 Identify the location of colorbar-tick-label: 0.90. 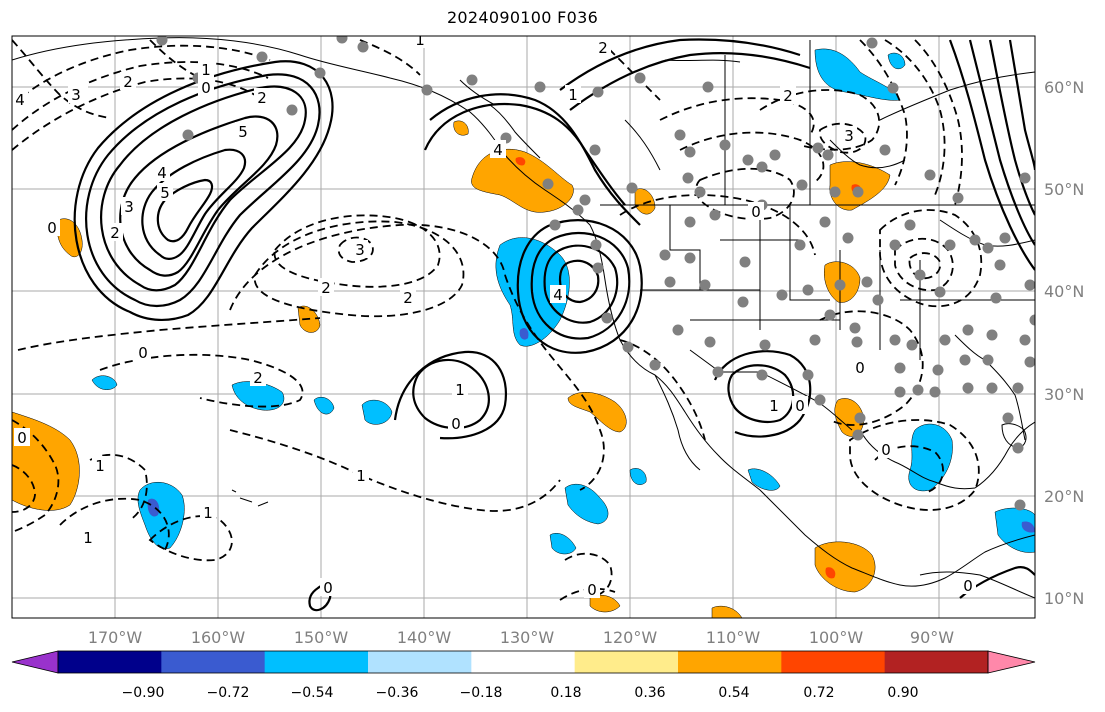
(902, 693).